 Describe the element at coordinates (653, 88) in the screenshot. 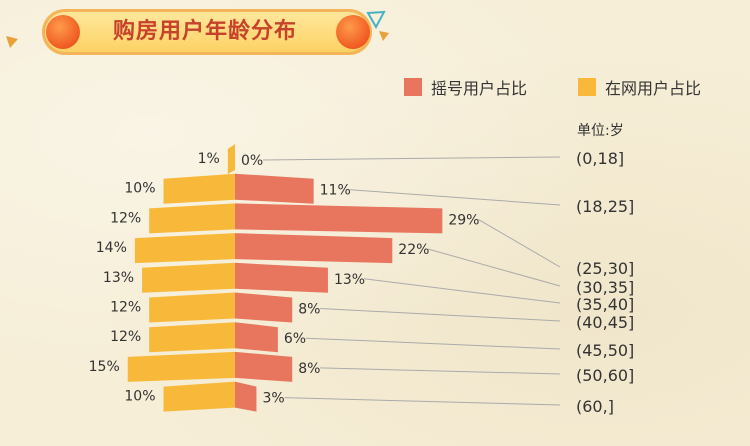

I see `legend-label-online: 在网用户占比` at that location.